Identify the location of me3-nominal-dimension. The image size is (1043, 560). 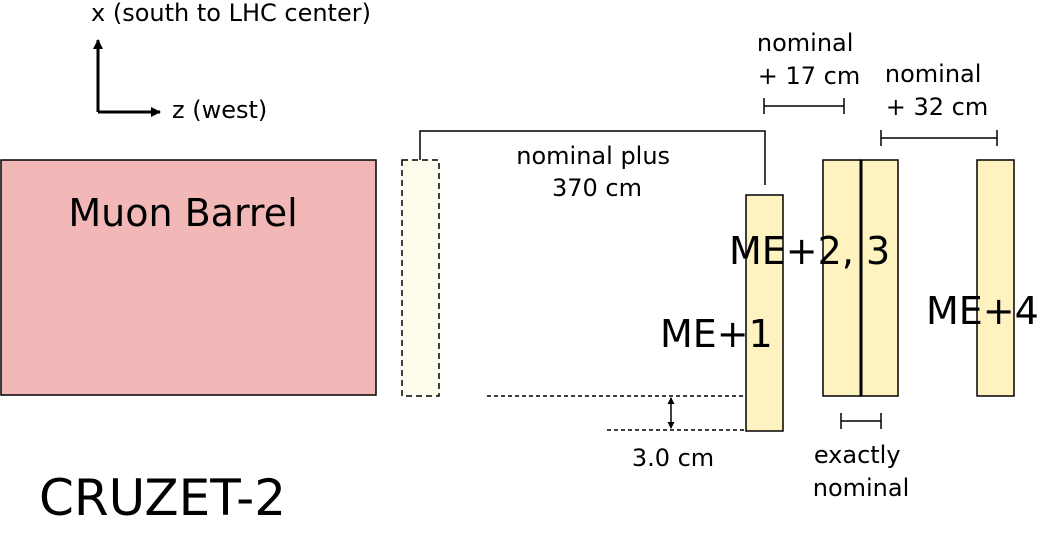
(861, 421).